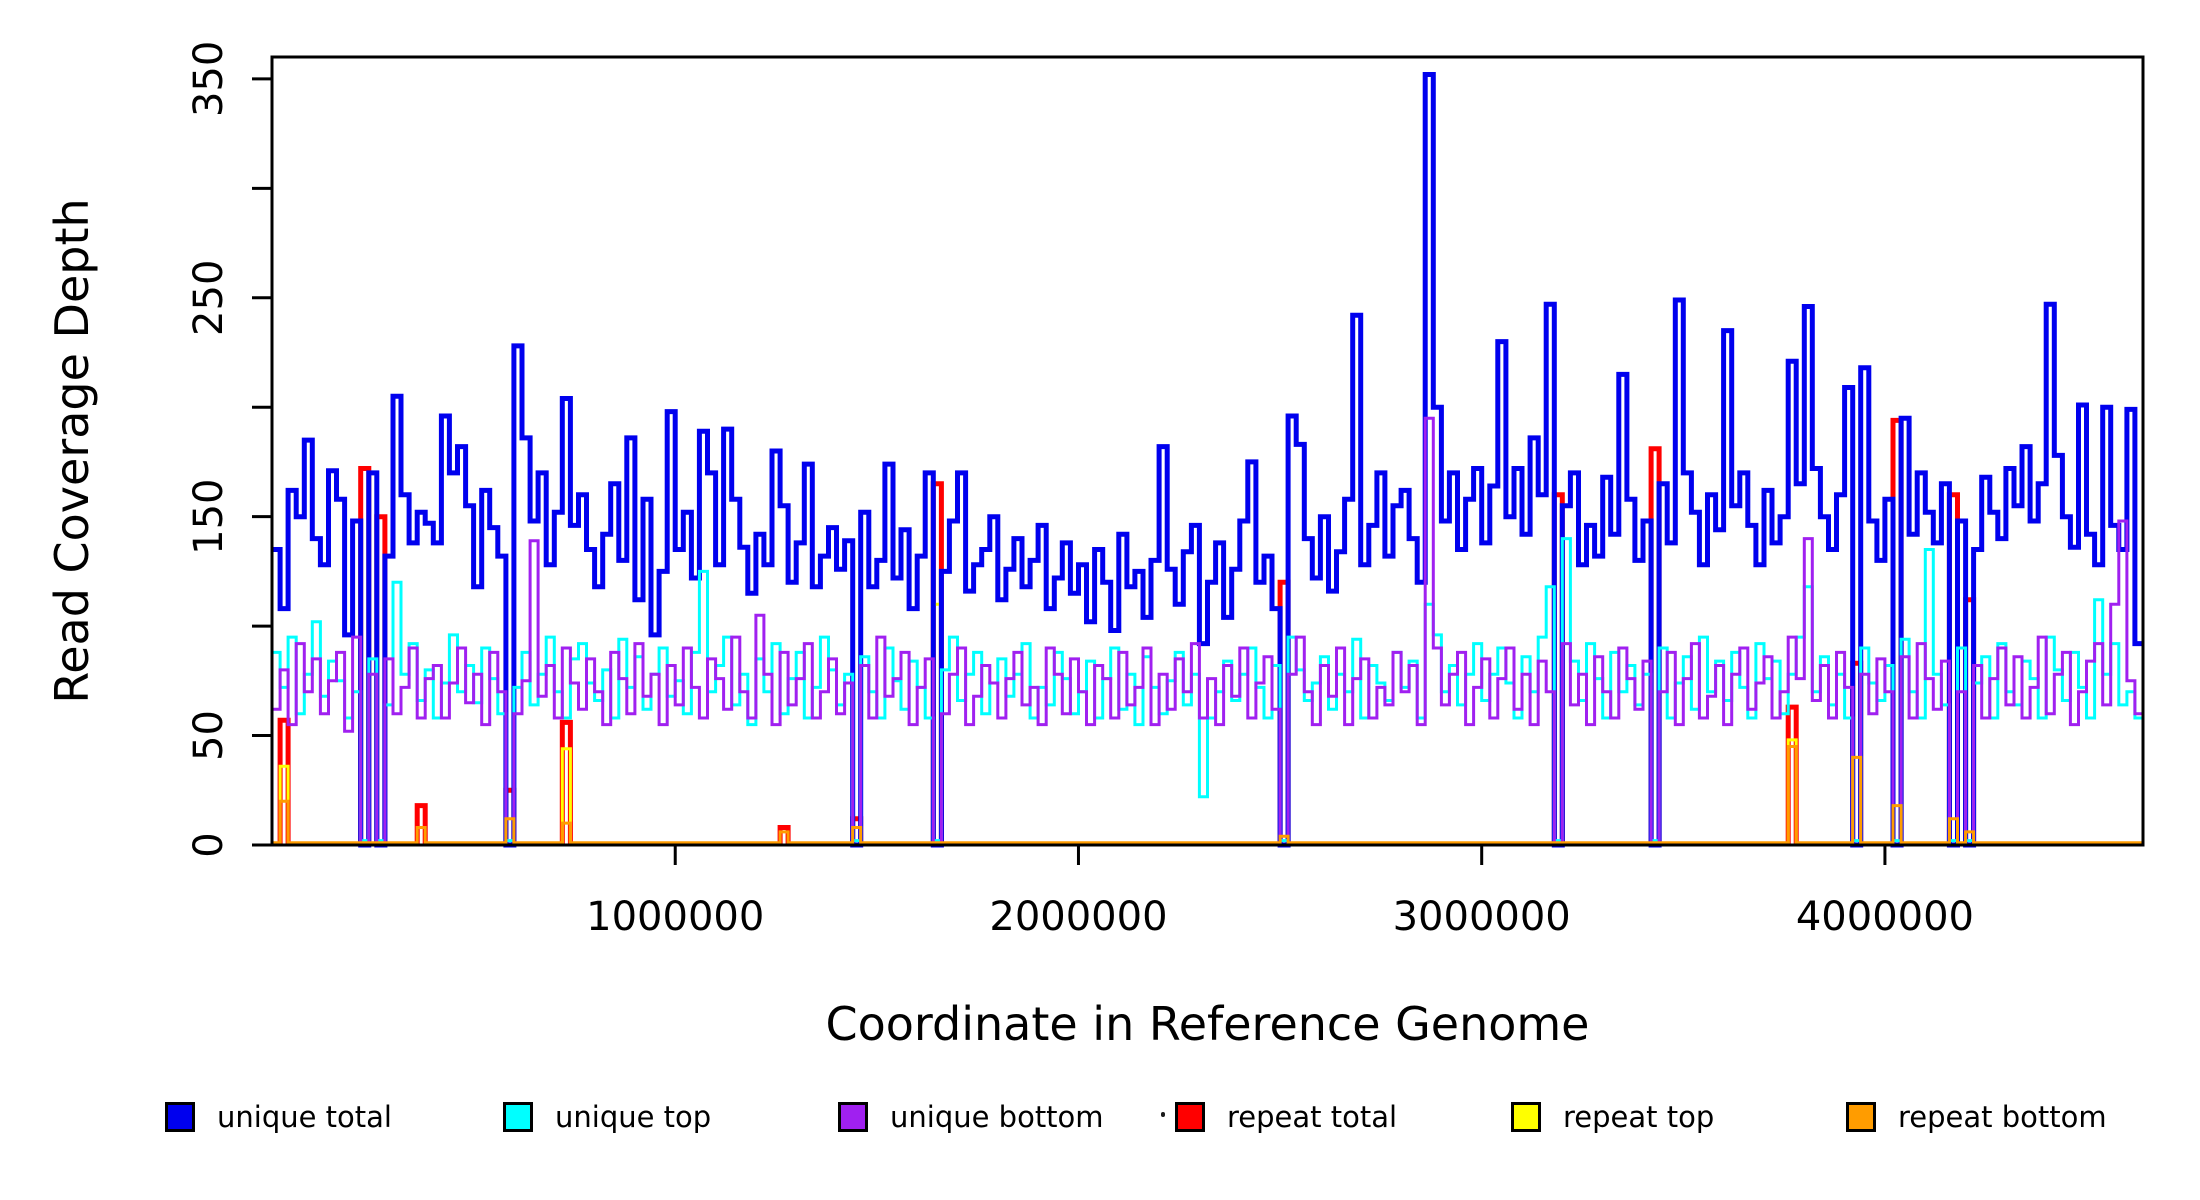 The image size is (2200, 1200). I want to click on legend-item-repeat-bottom: repeat bottom, so click(1976, 1117).